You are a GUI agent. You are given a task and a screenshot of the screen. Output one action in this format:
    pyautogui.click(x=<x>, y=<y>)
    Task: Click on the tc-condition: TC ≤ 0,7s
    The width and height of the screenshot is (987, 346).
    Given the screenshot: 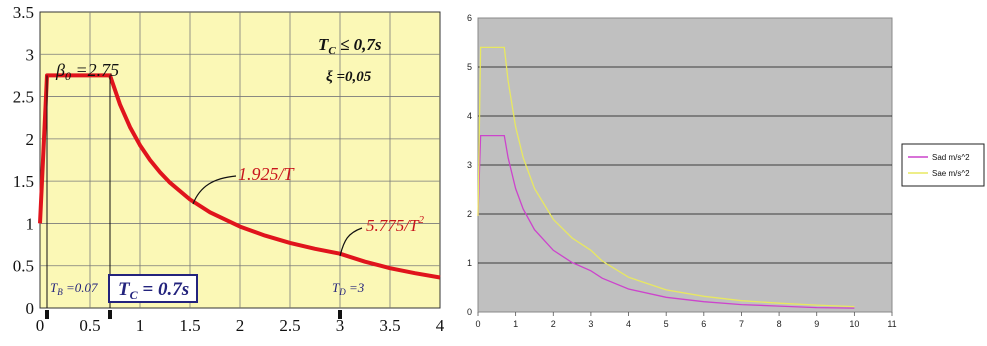 What is the action you would take?
    pyautogui.click(x=350, y=46)
    